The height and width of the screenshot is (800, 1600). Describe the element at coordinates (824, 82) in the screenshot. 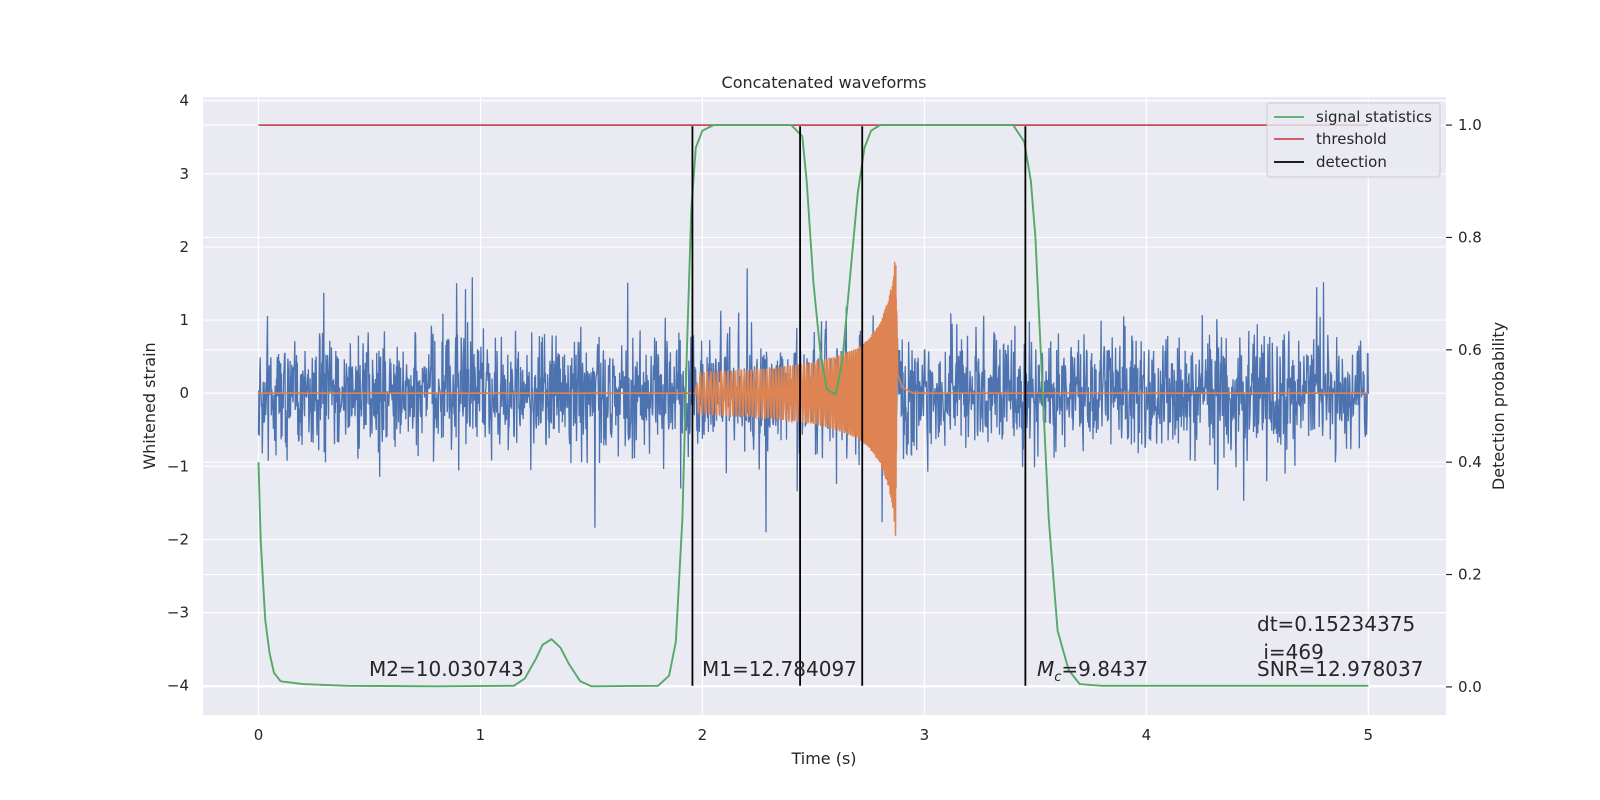

I see `chart-title: Concatenated waveforms` at that location.